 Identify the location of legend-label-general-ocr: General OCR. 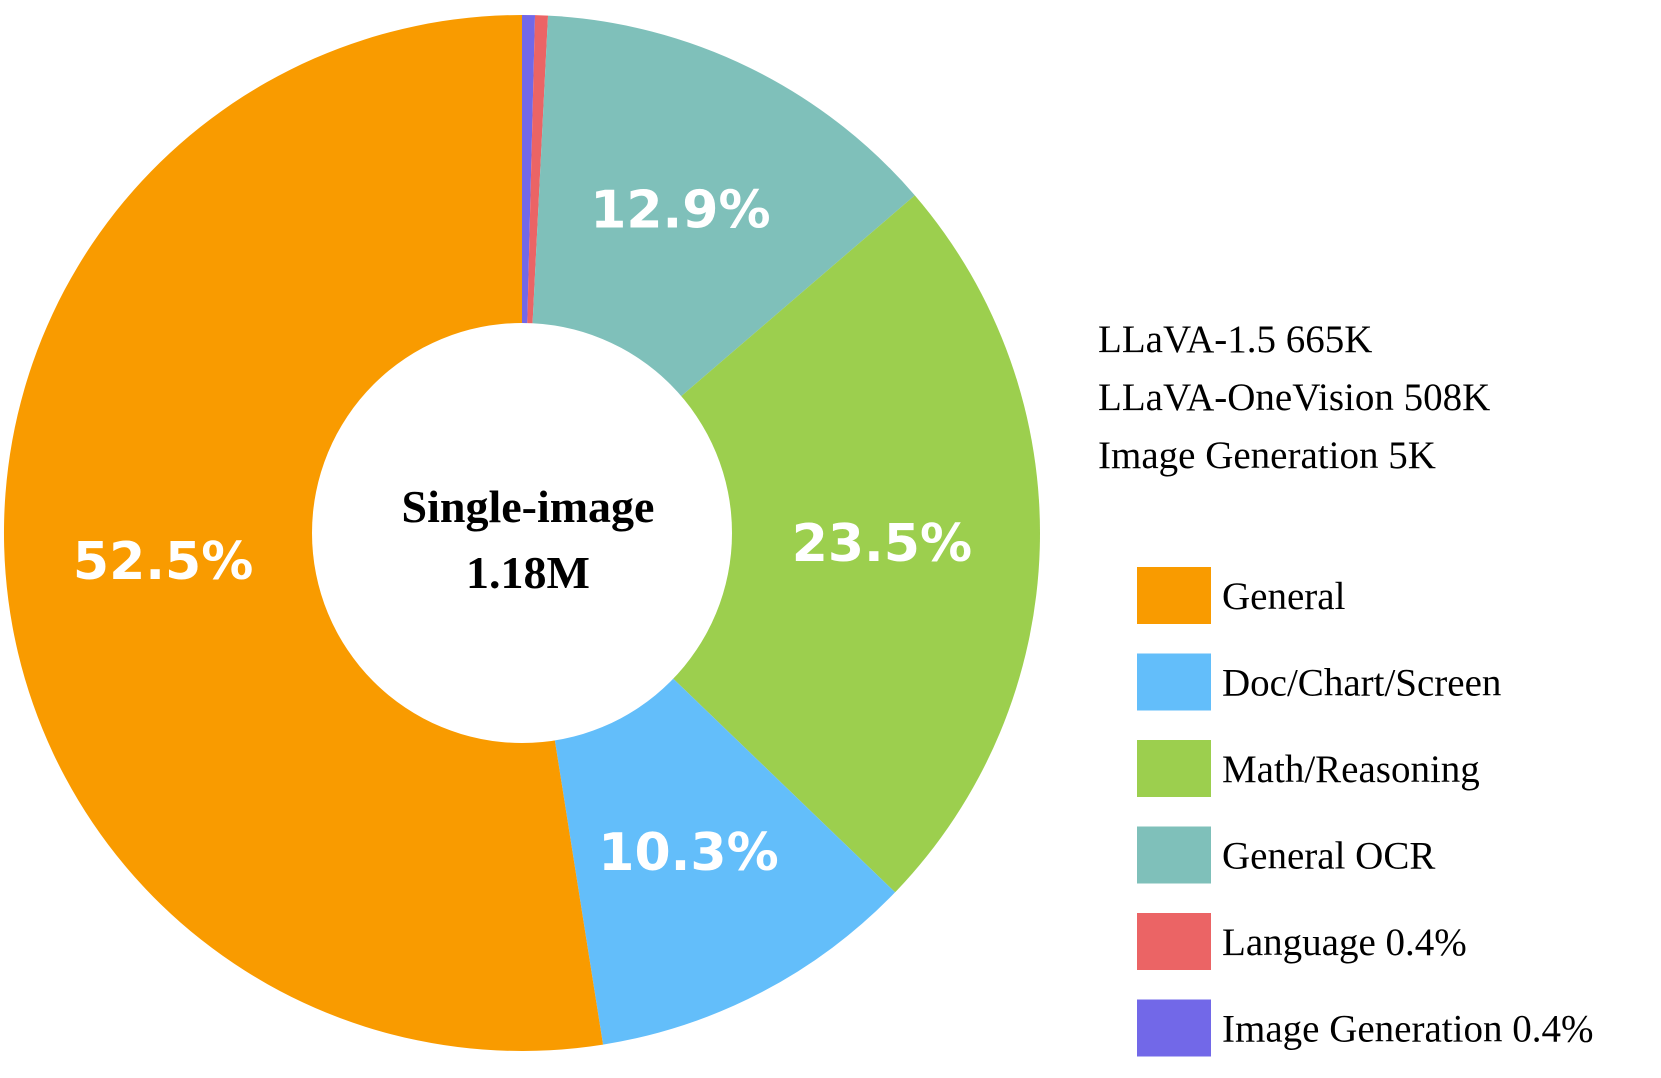
(1328, 856).